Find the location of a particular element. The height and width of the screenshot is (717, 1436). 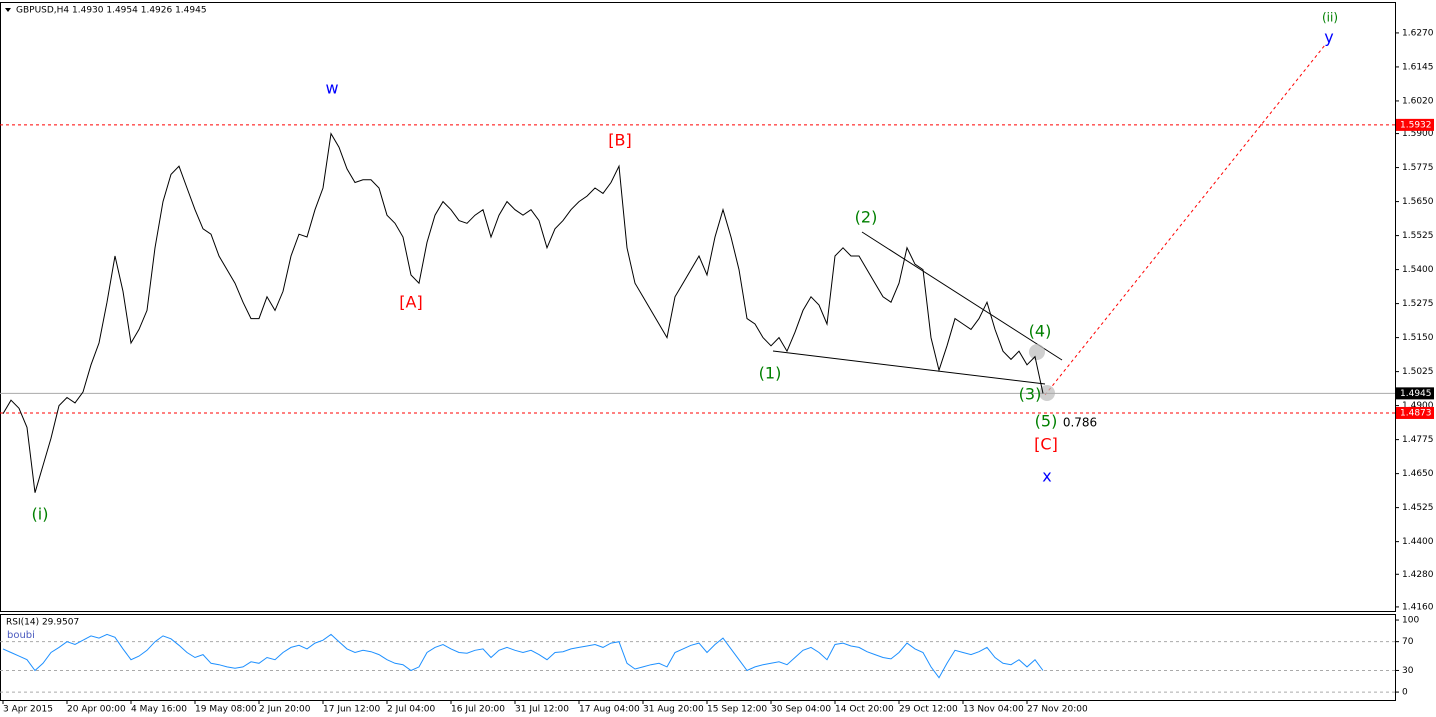

wave-label: (1) is located at coordinates (770, 373).